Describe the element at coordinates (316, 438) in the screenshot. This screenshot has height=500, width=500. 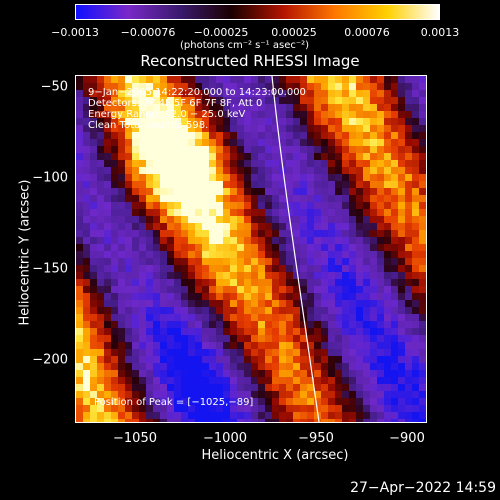
I see `x-tick-label: −950` at that location.